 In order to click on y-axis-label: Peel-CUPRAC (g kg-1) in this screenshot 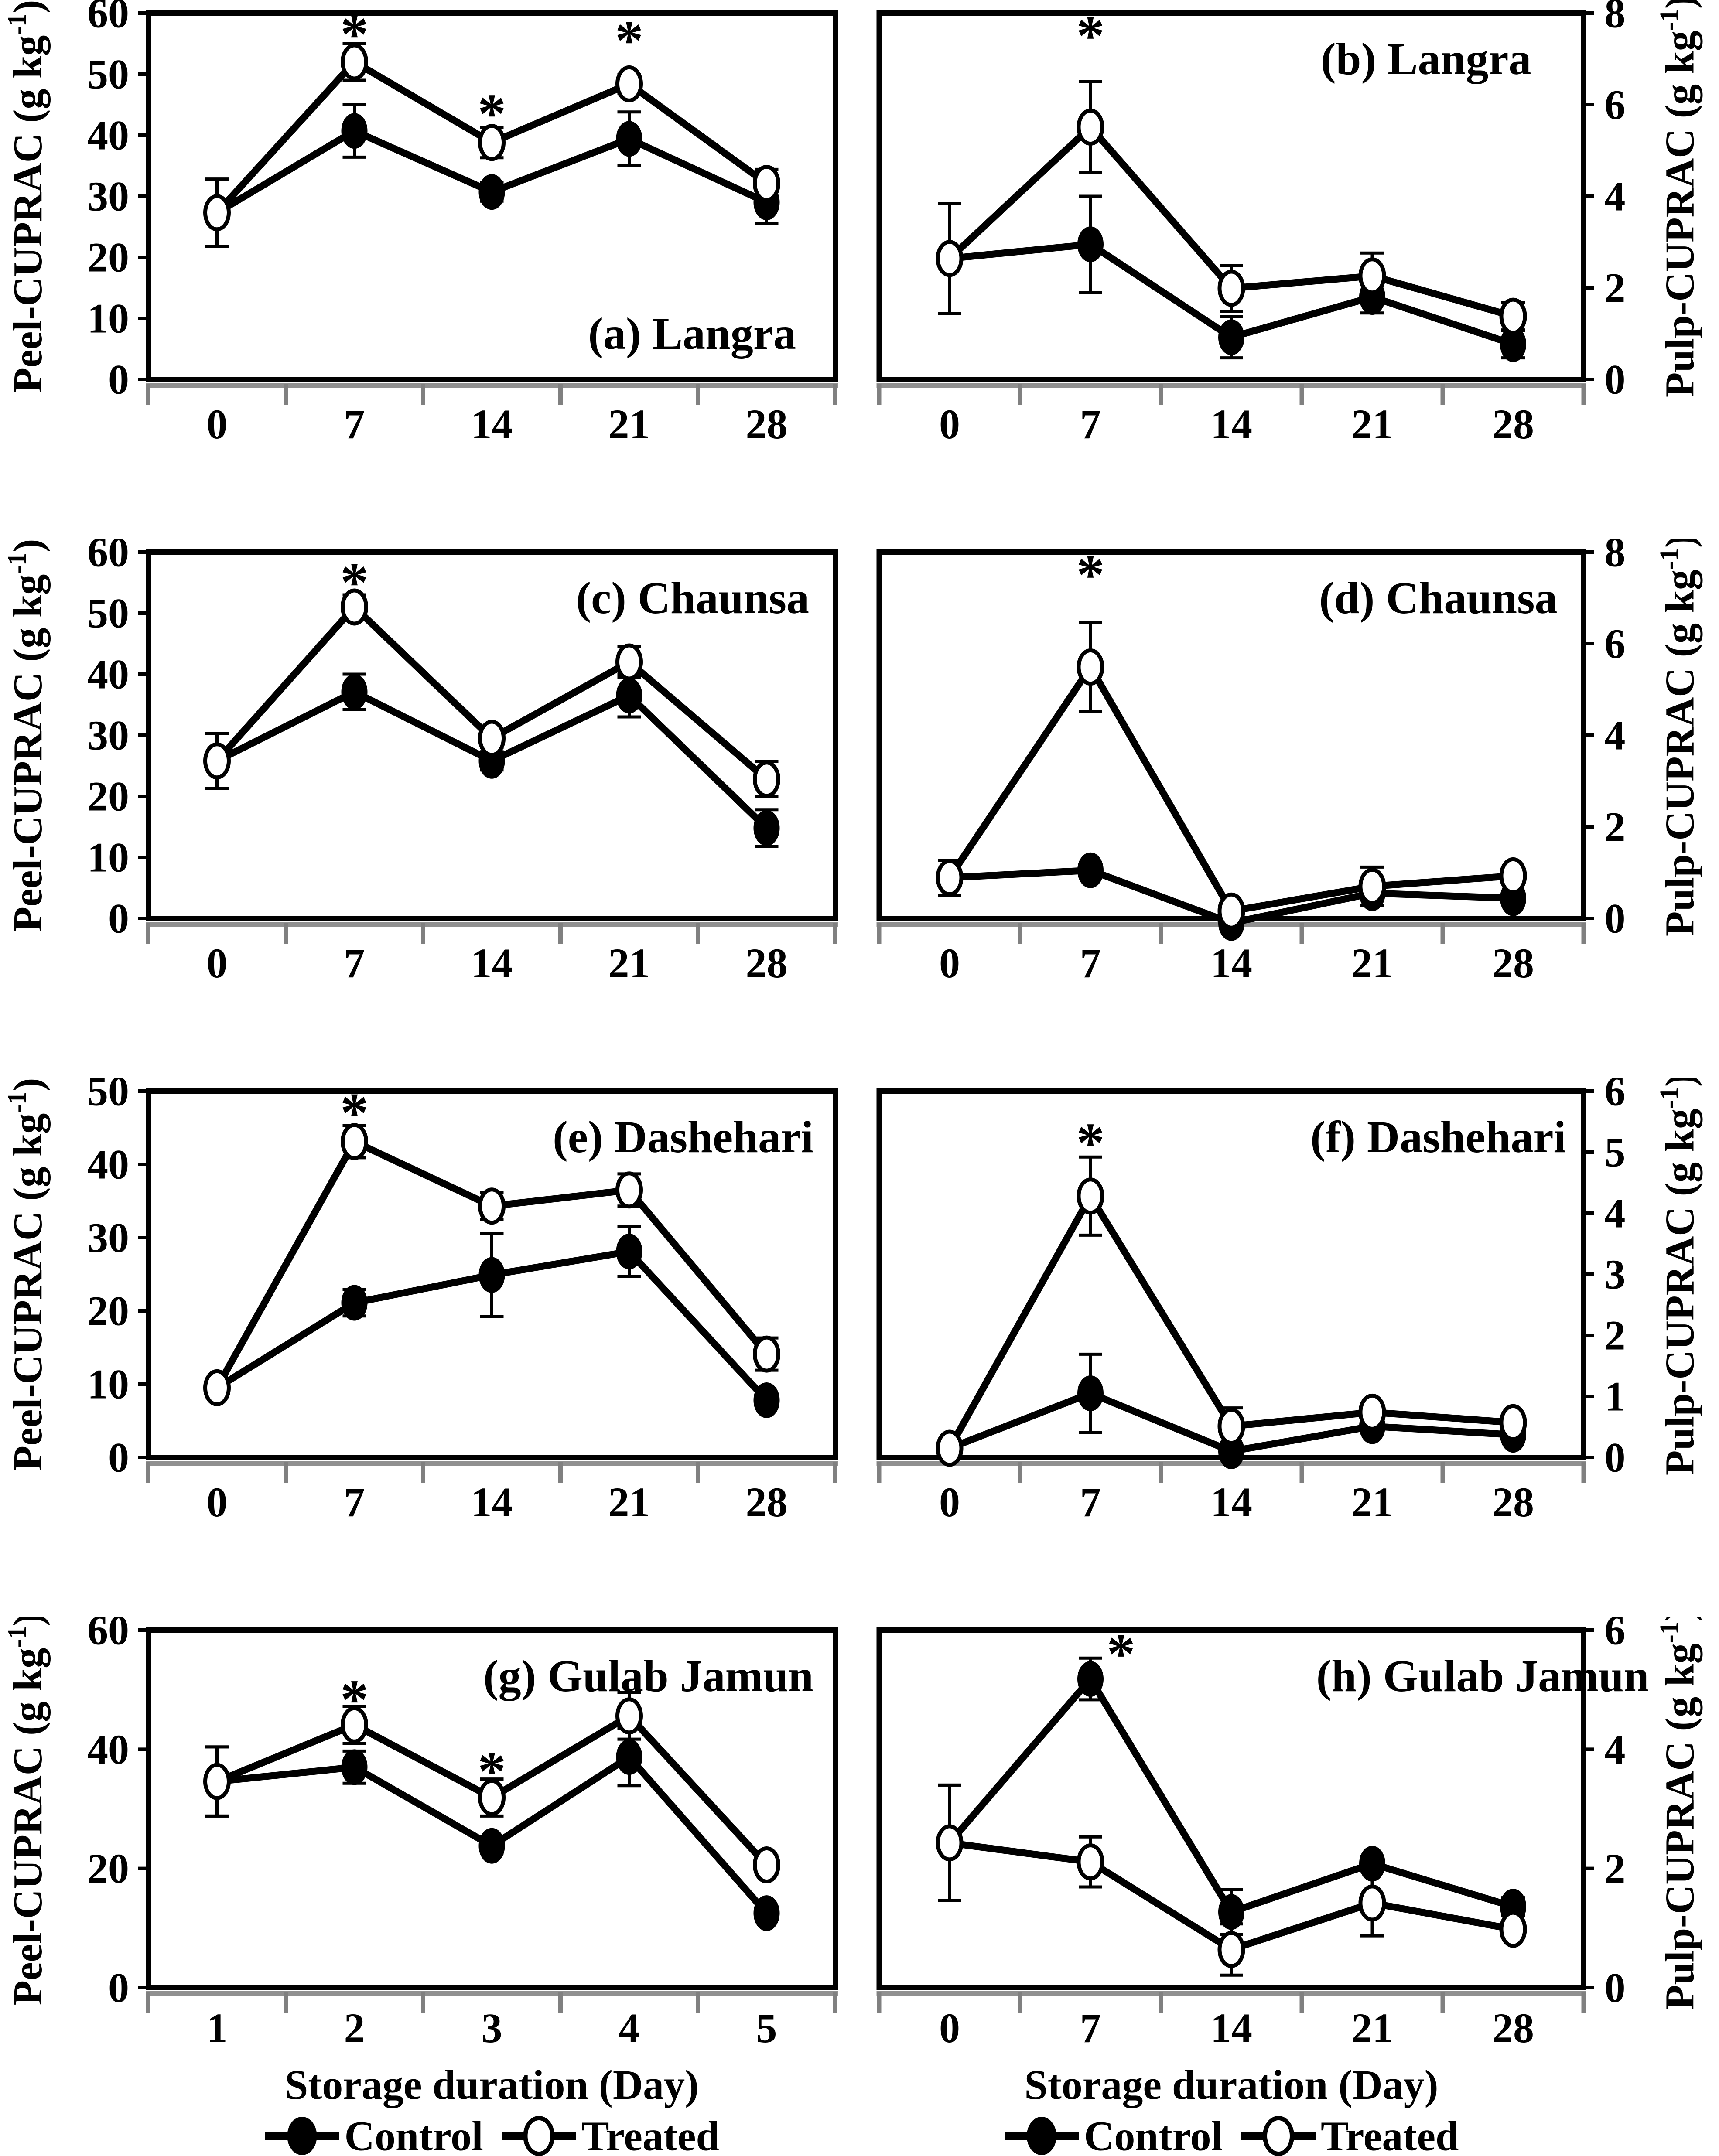, I will do `click(27, 735)`.